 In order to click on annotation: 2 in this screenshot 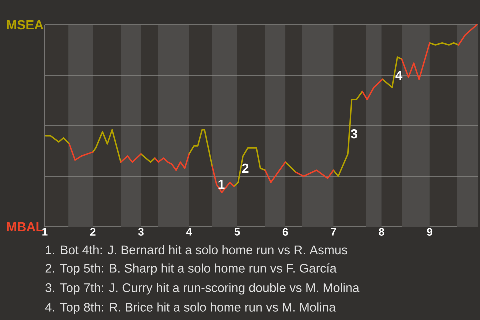, I will do `click(245, 168)`.